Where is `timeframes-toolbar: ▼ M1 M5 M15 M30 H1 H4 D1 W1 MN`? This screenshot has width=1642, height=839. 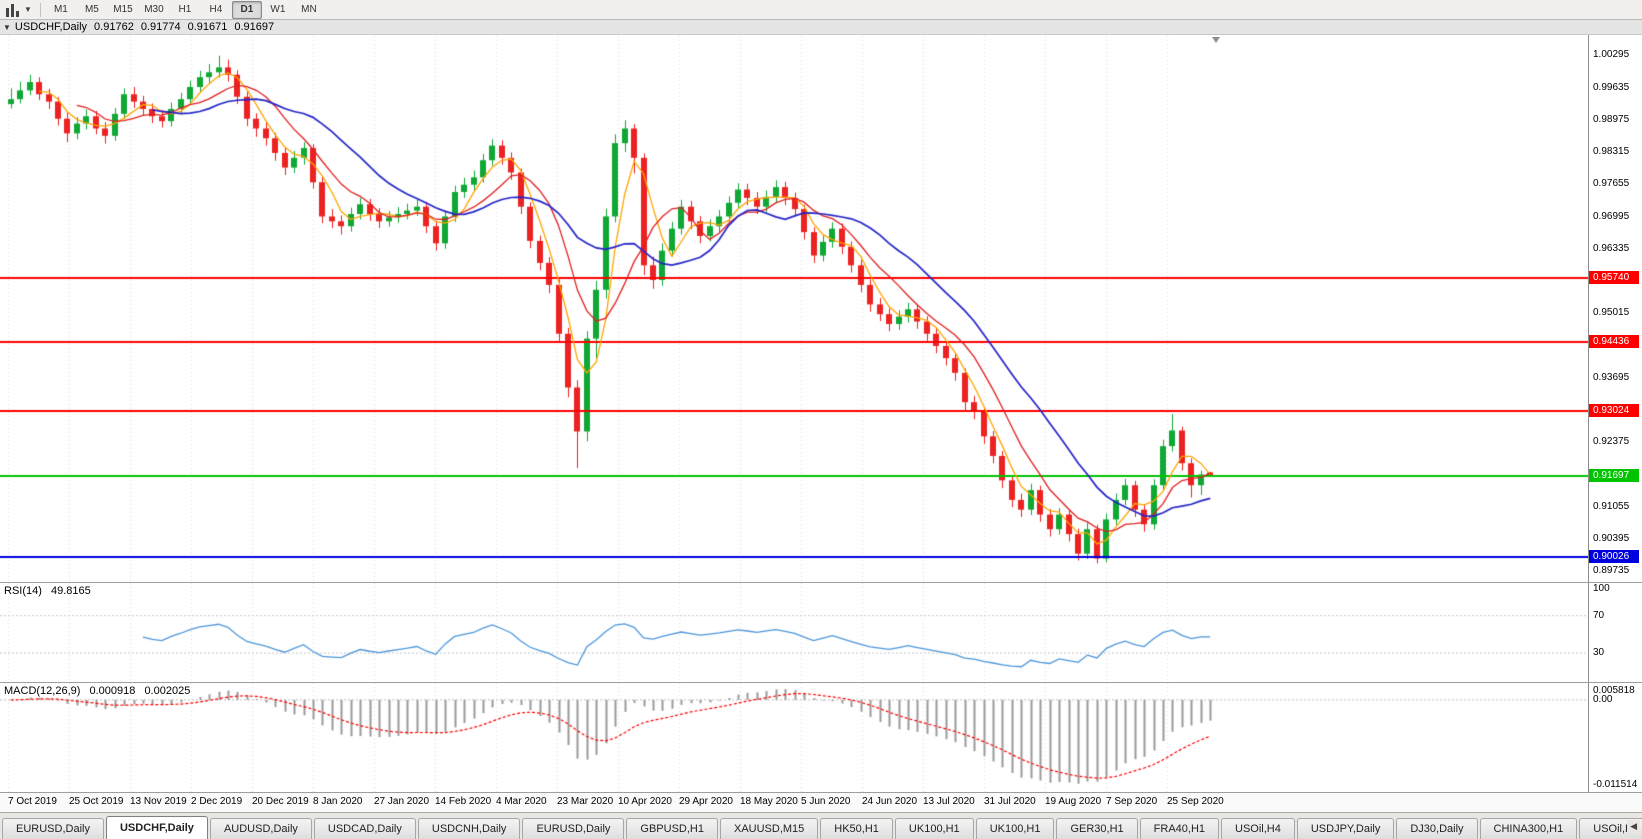
timeframes-toolbar: ▼ M1 M5 M15 M30 H1 H4 D1 W1 MN is located at coordinates (821, 10).